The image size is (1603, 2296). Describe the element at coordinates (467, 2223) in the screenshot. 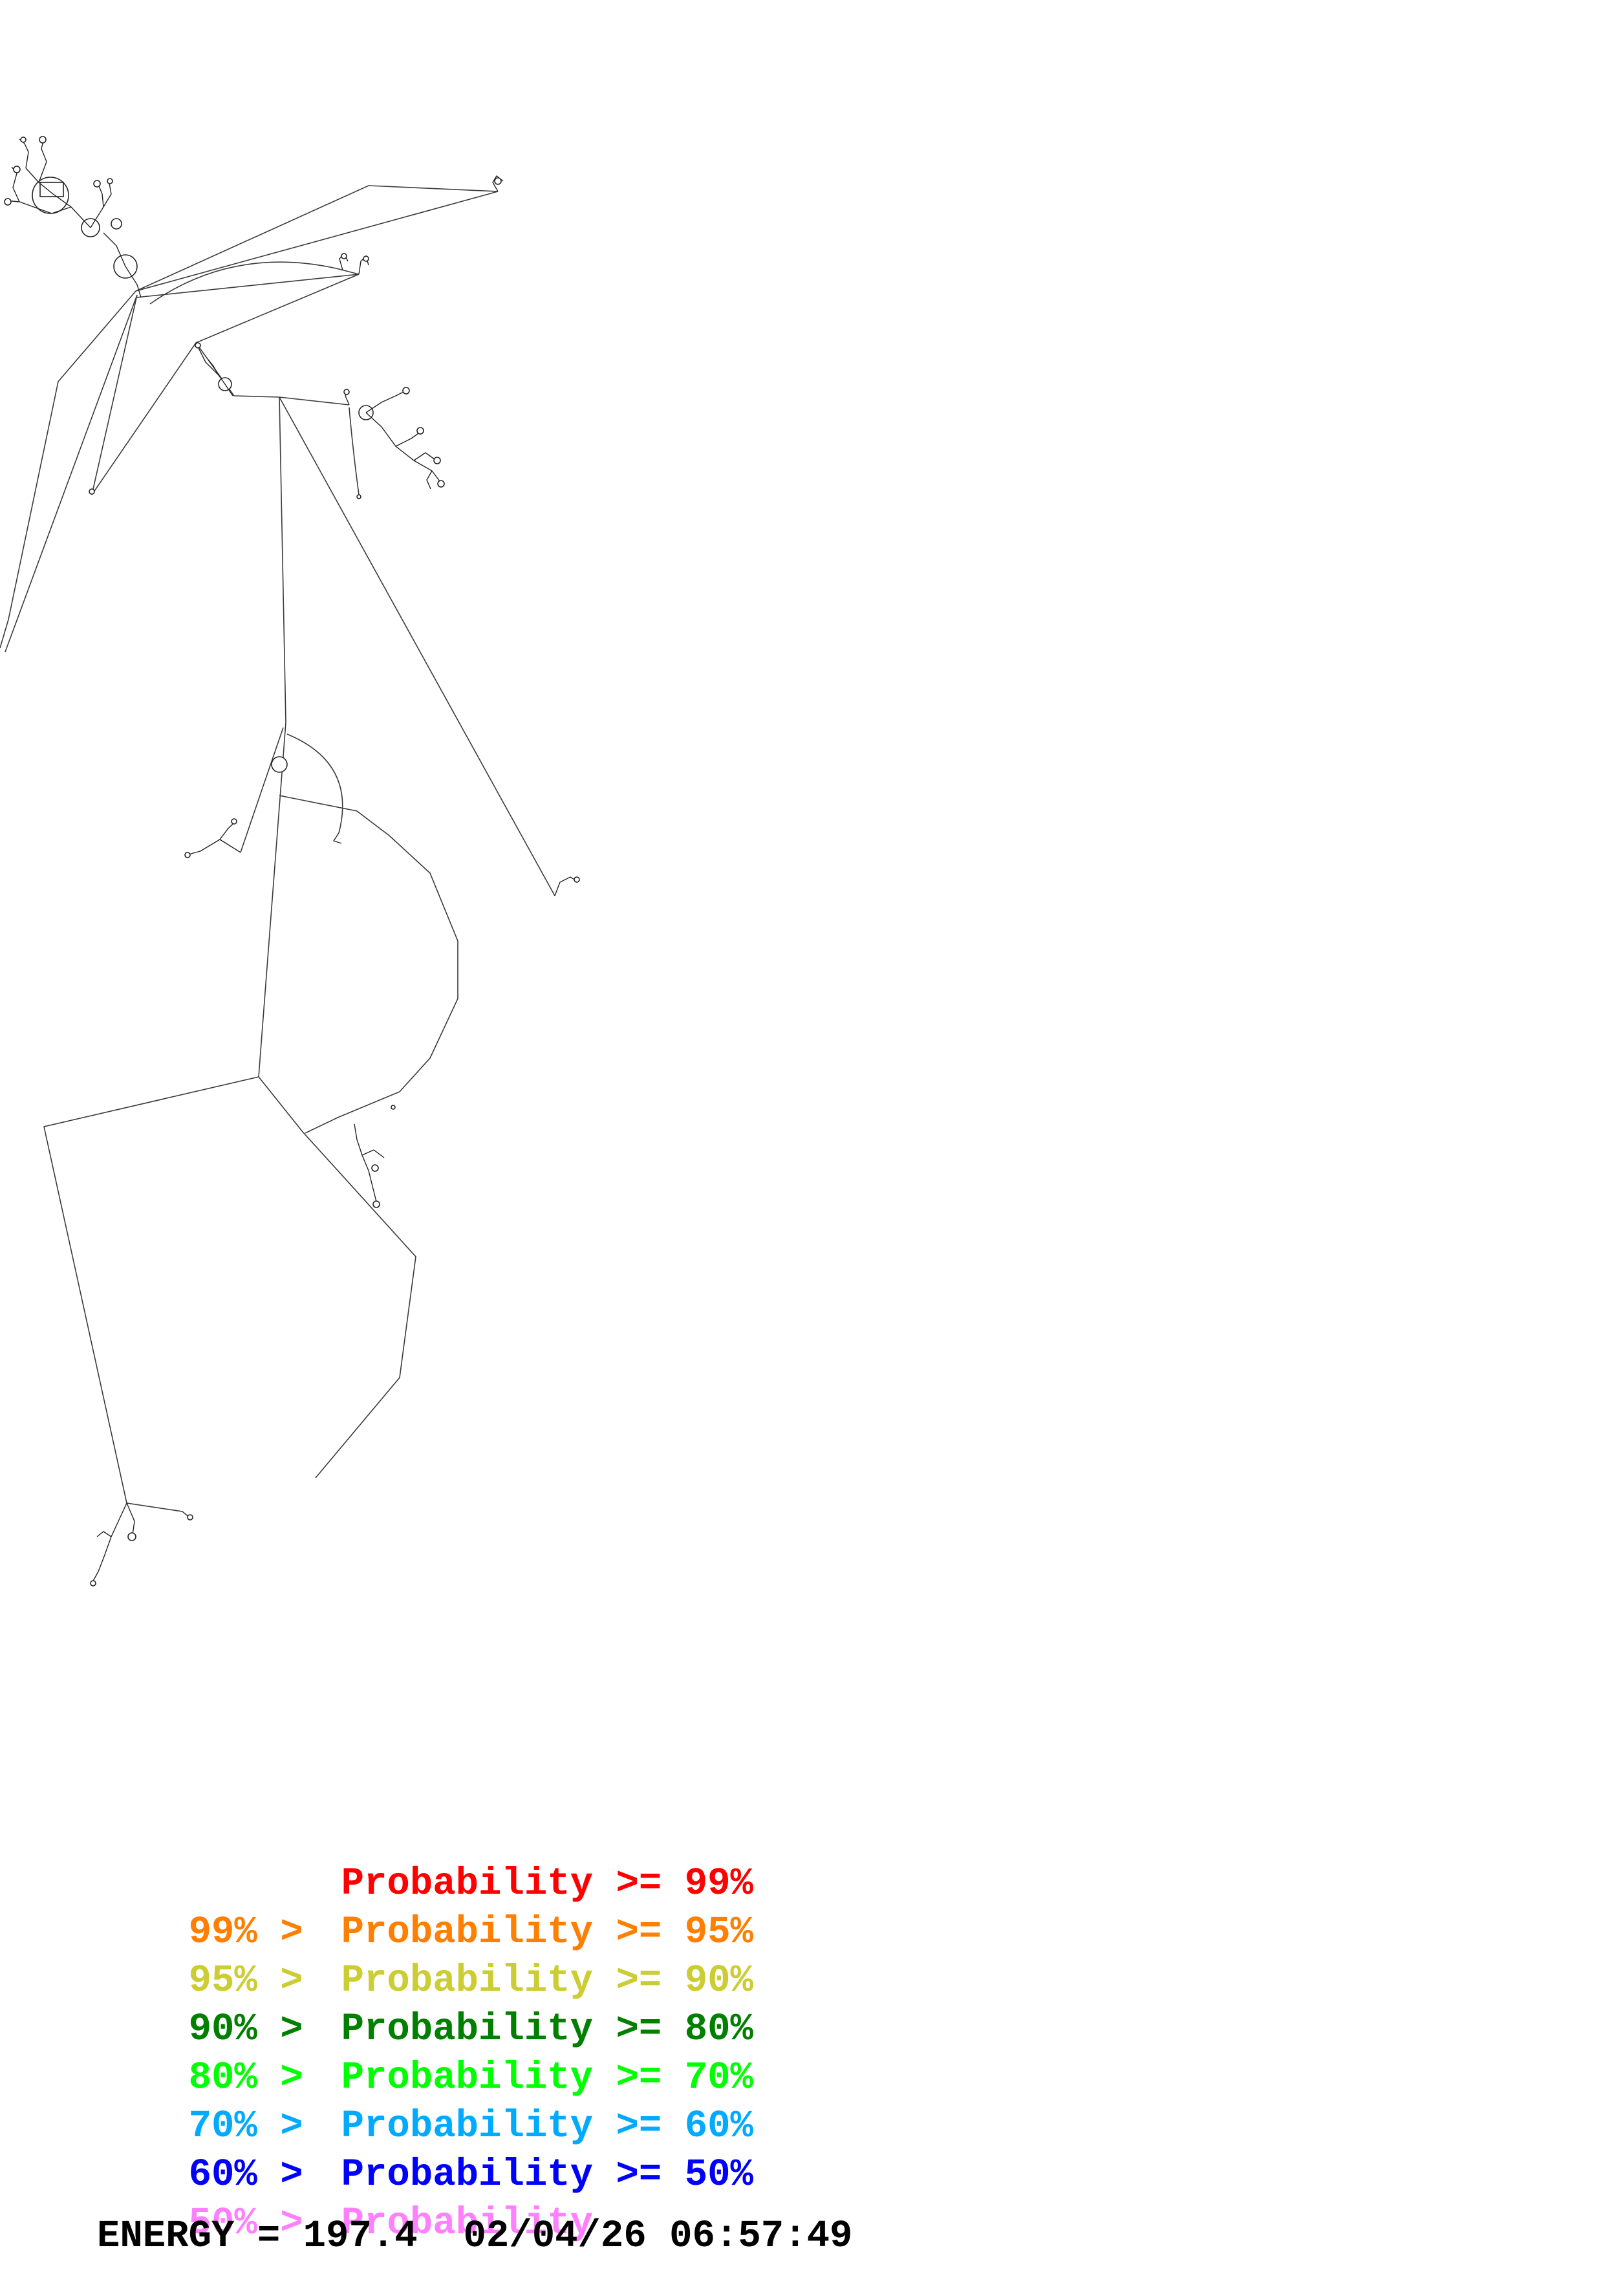

I see `legend-range: Probability` at that location.